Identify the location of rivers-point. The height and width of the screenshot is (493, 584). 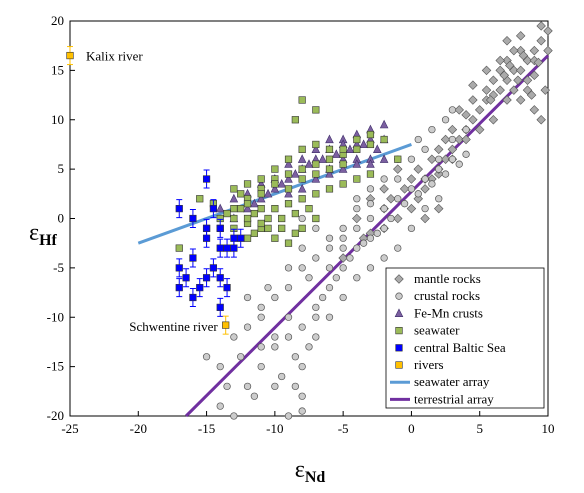
(226, 325).